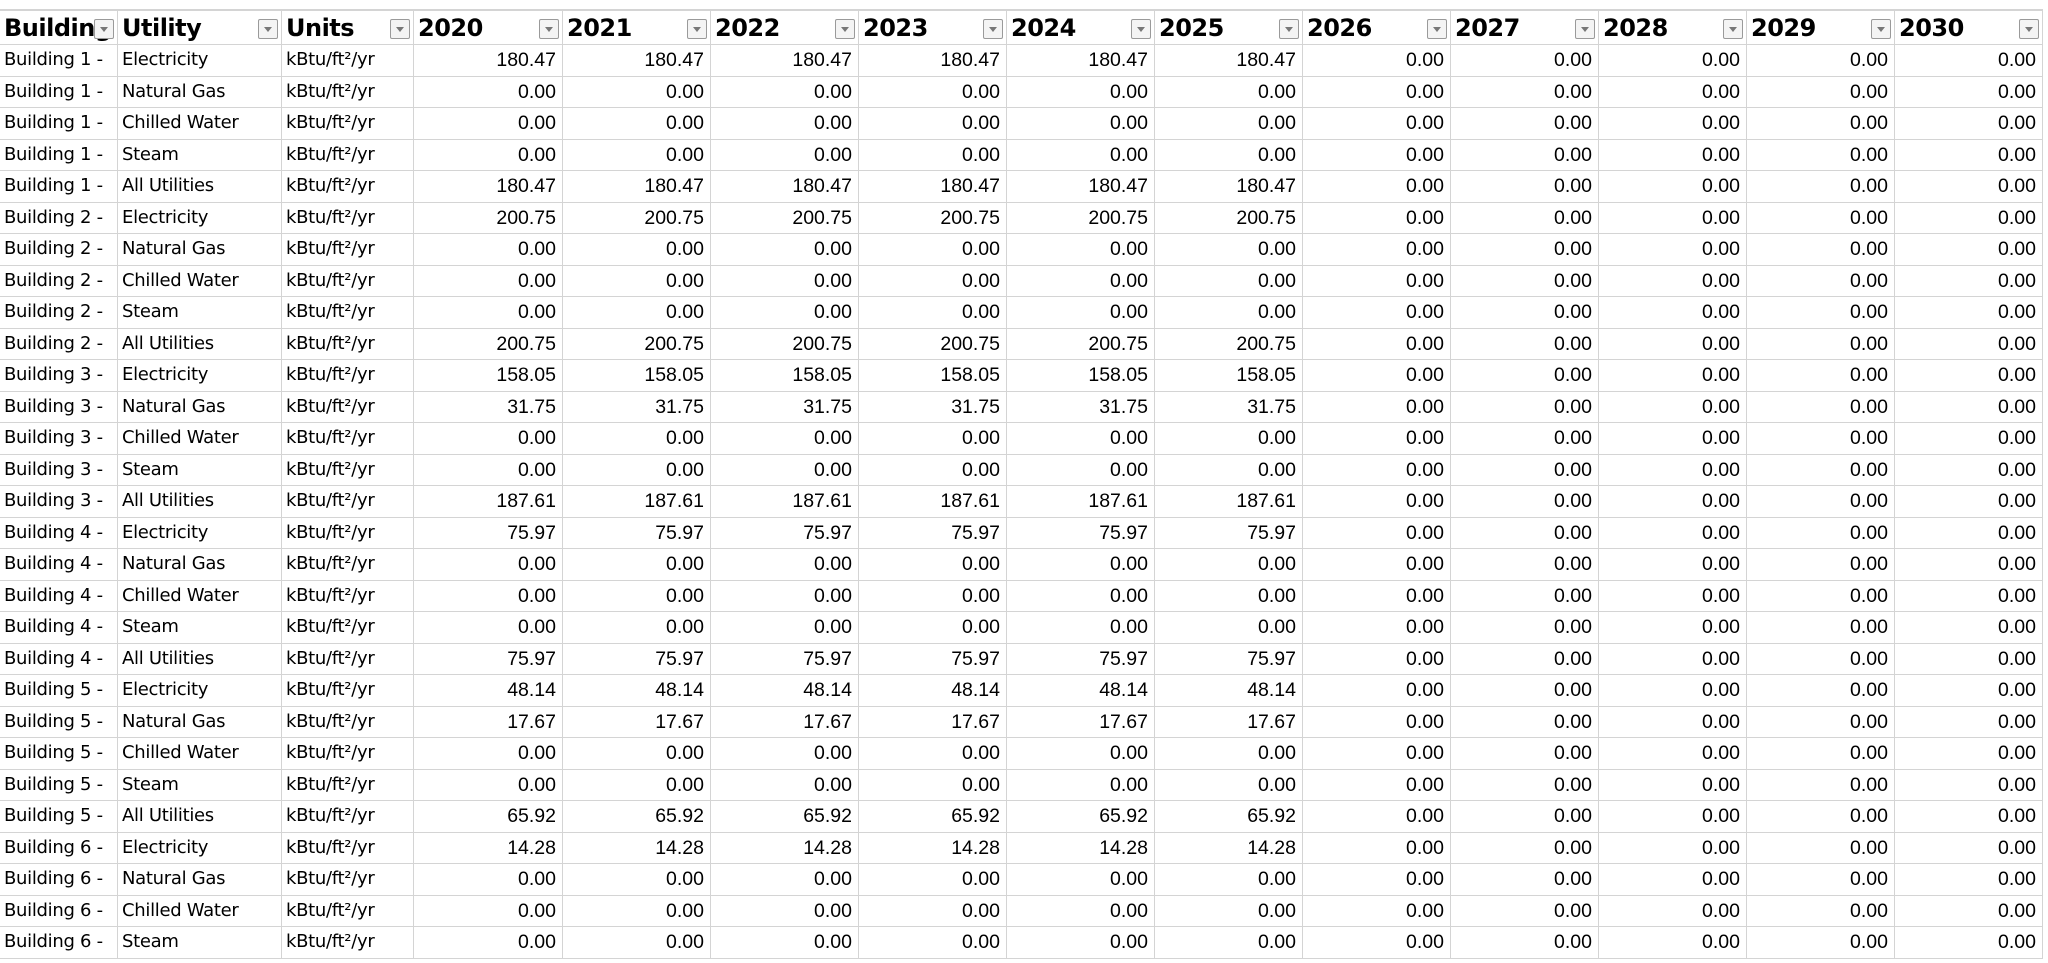 The width and height of the screenshot is (2048, 963). What do you see at coordinates (1229, 27) in the screenshot?
I see `column-header: 2025` at bounding box center [1229, 27].